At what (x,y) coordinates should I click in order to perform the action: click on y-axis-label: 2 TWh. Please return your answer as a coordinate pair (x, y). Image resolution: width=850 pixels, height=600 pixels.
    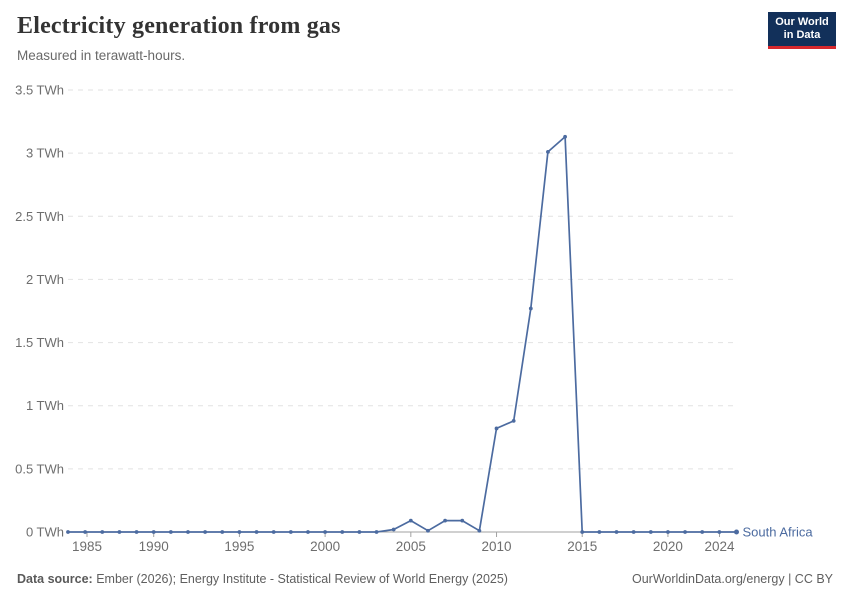
    Looking at the image, I should click on (45, 279).